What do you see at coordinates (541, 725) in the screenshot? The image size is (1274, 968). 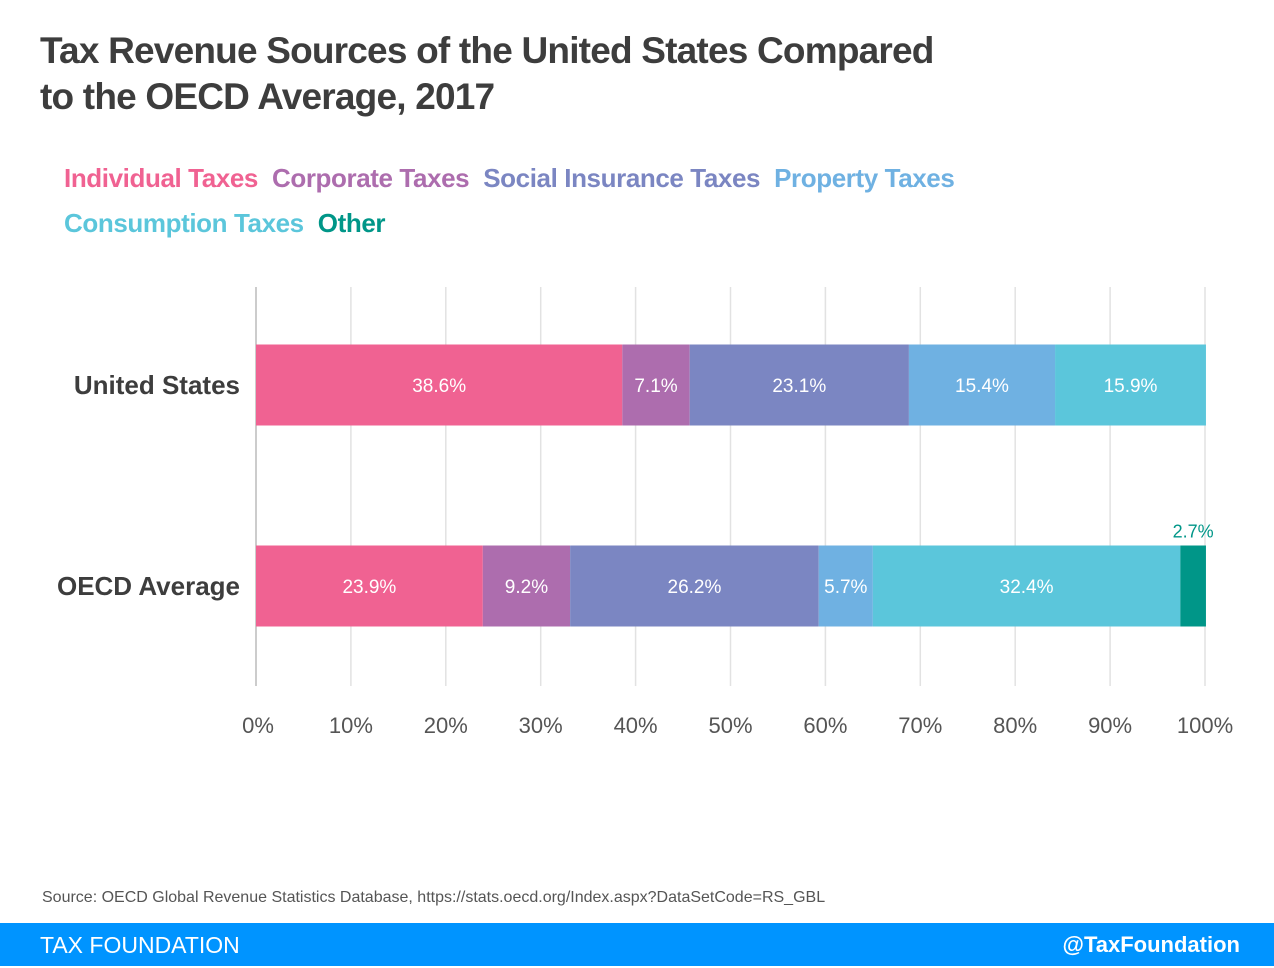 I see `x-tick-label: 30%` at bounding box center [541, 725].